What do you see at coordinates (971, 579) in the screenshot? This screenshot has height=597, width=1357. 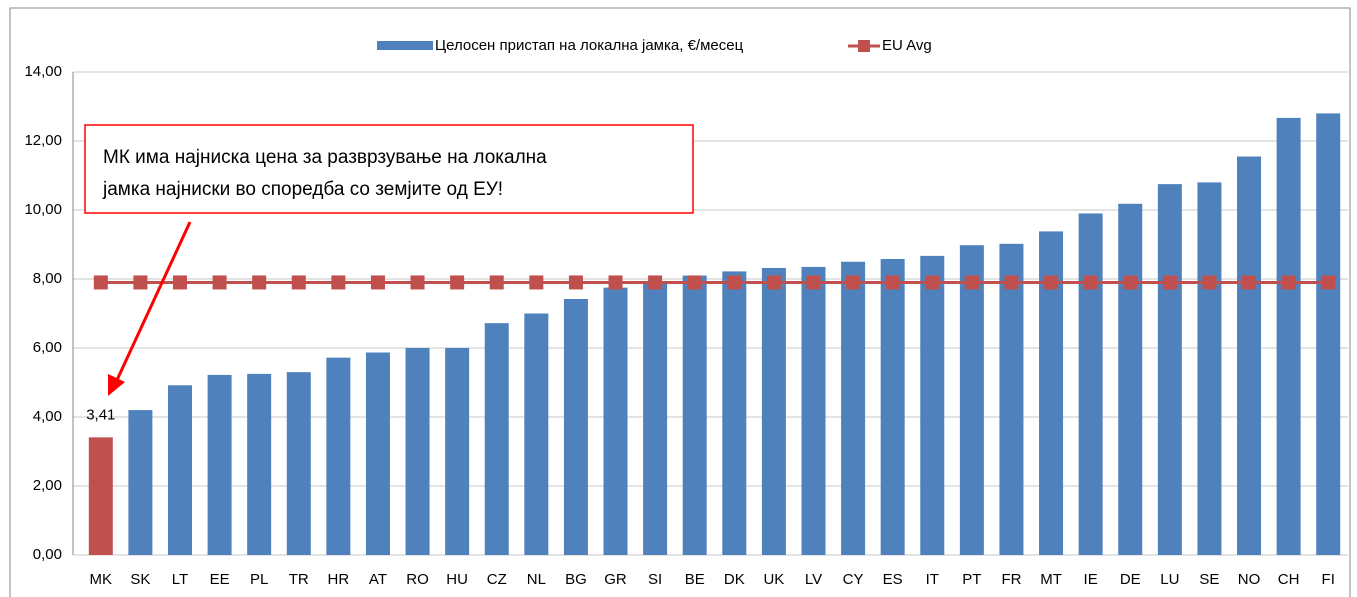 I see `x-tick-label: PT` at bounding box center [971, 579].